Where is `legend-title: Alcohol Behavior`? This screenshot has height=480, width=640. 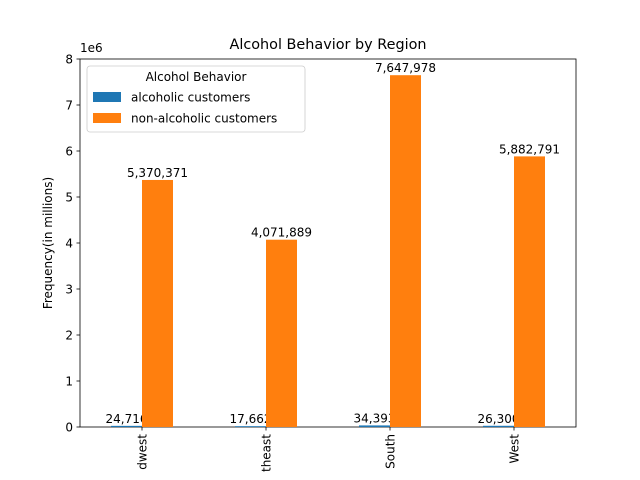
legend-title: Alcohol Behavior is located at coordinates (196, 77).